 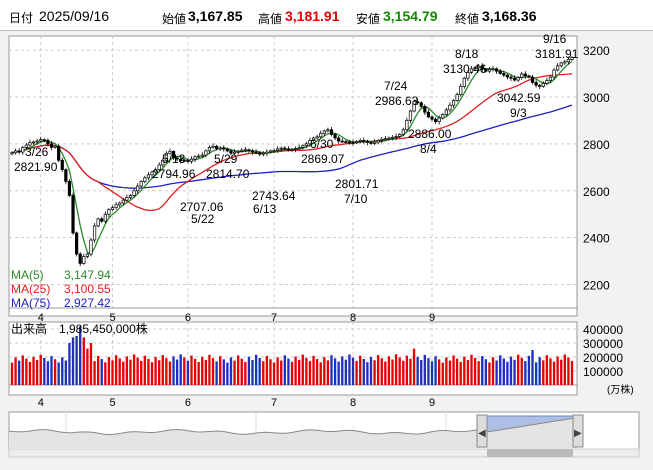 What do you see at coordinates (482, 431) in the screenshot?
I see `navigator-left-handle` at bounding box center [482, 431].